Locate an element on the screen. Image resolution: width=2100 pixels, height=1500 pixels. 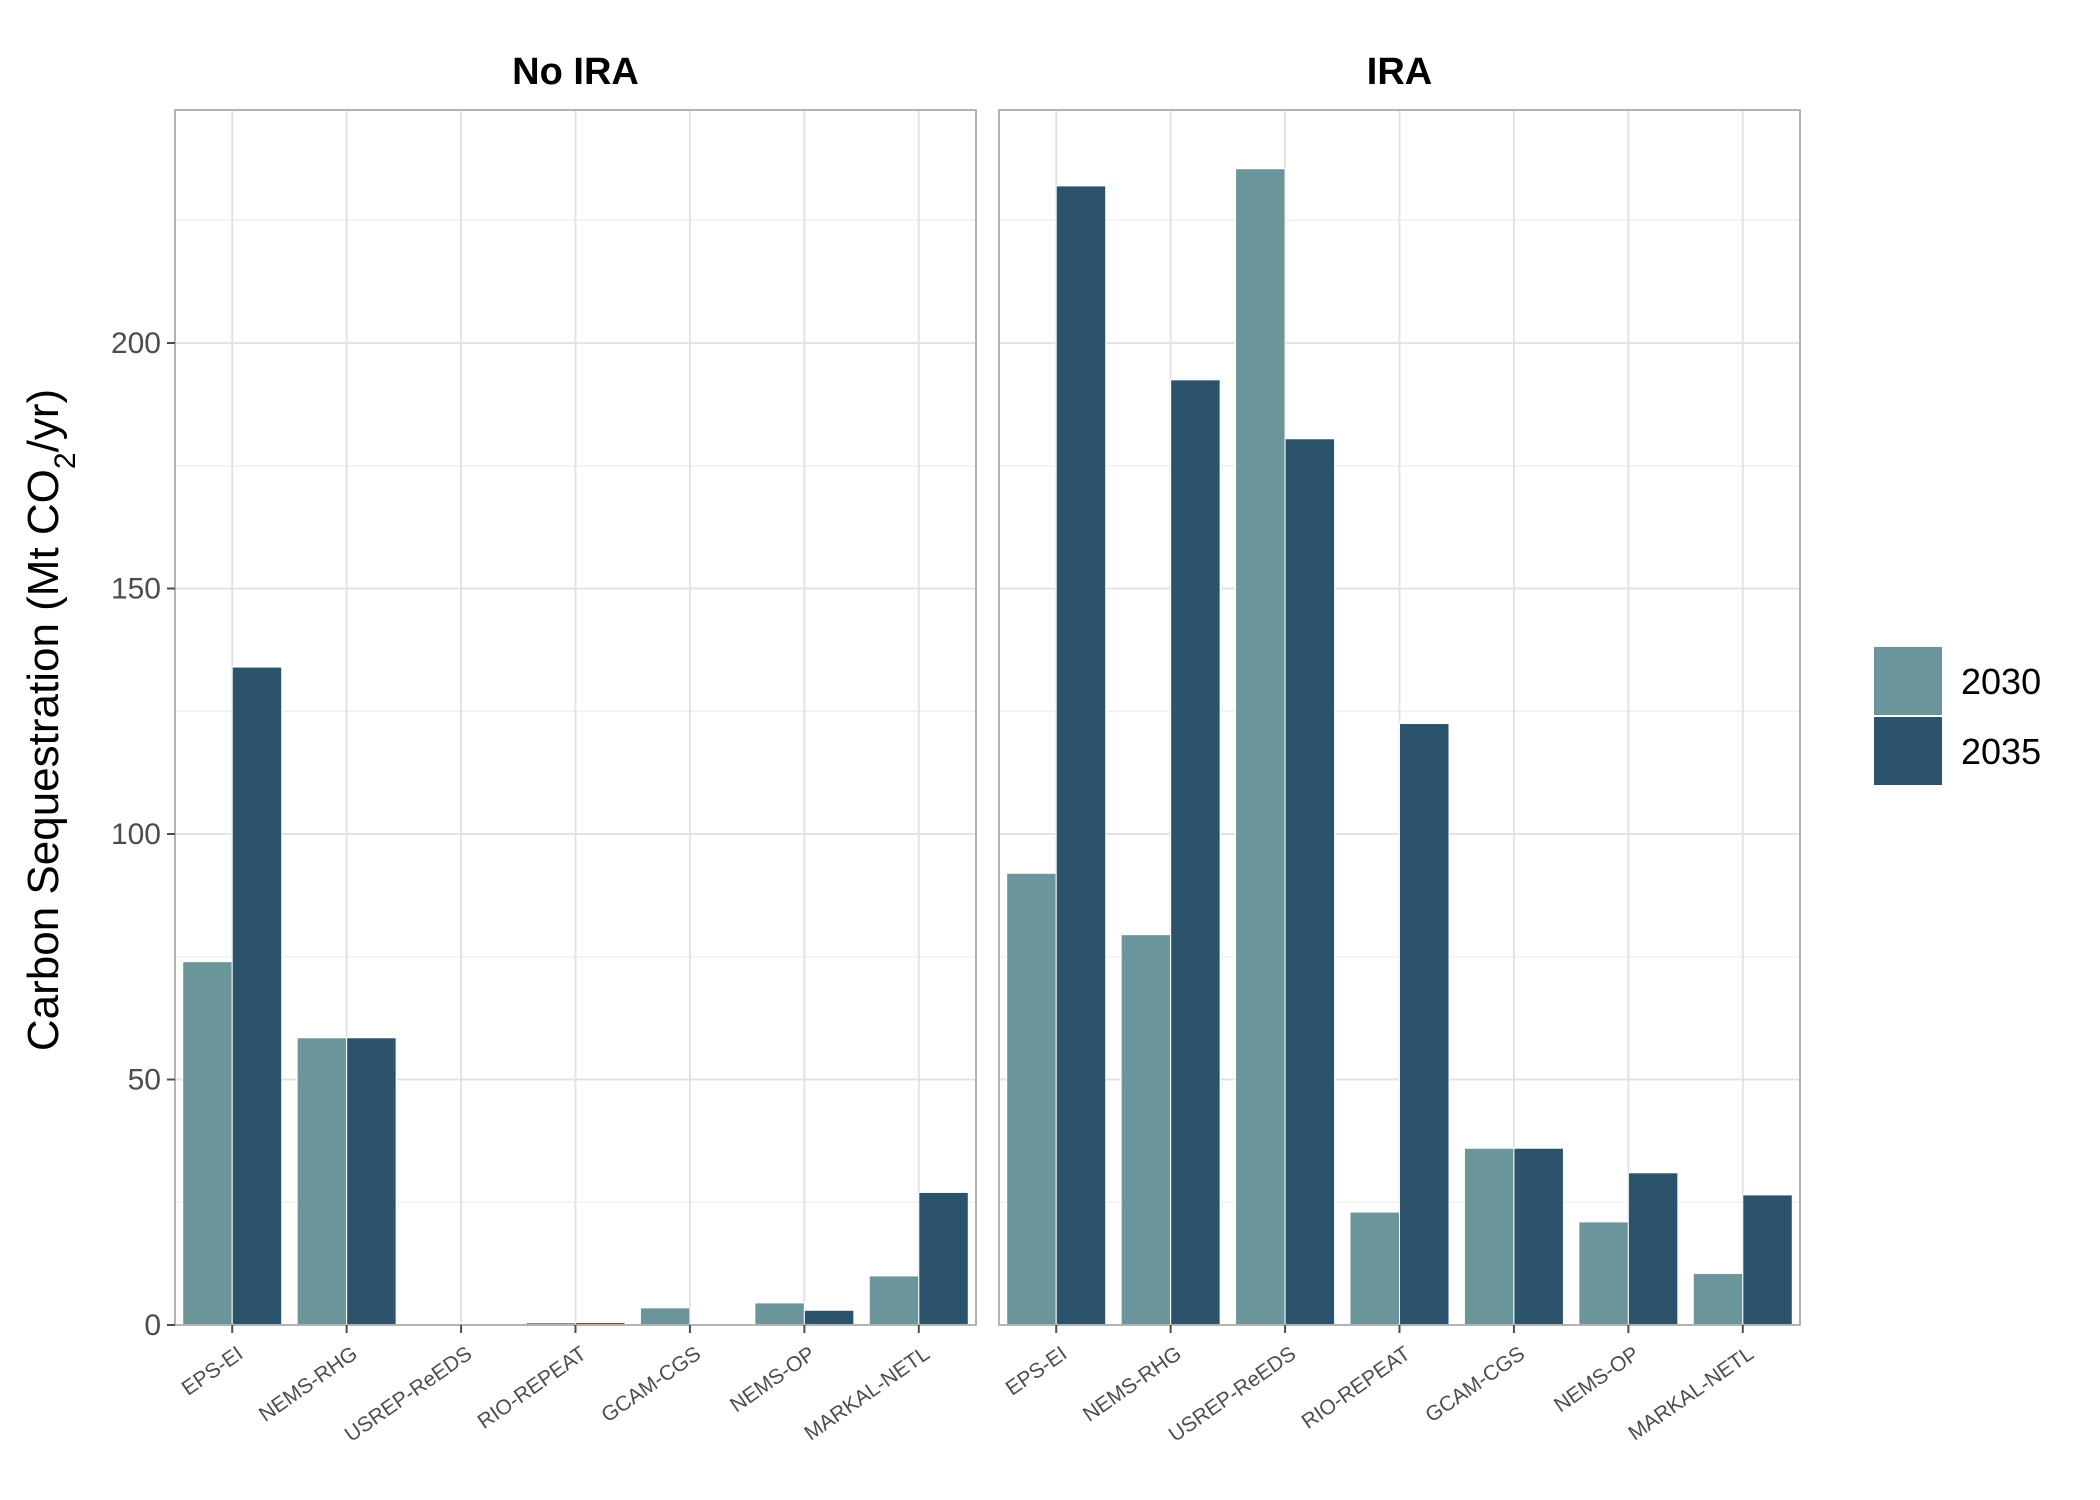
legend: 2030 2035 is located at coordinates (1956, 716).